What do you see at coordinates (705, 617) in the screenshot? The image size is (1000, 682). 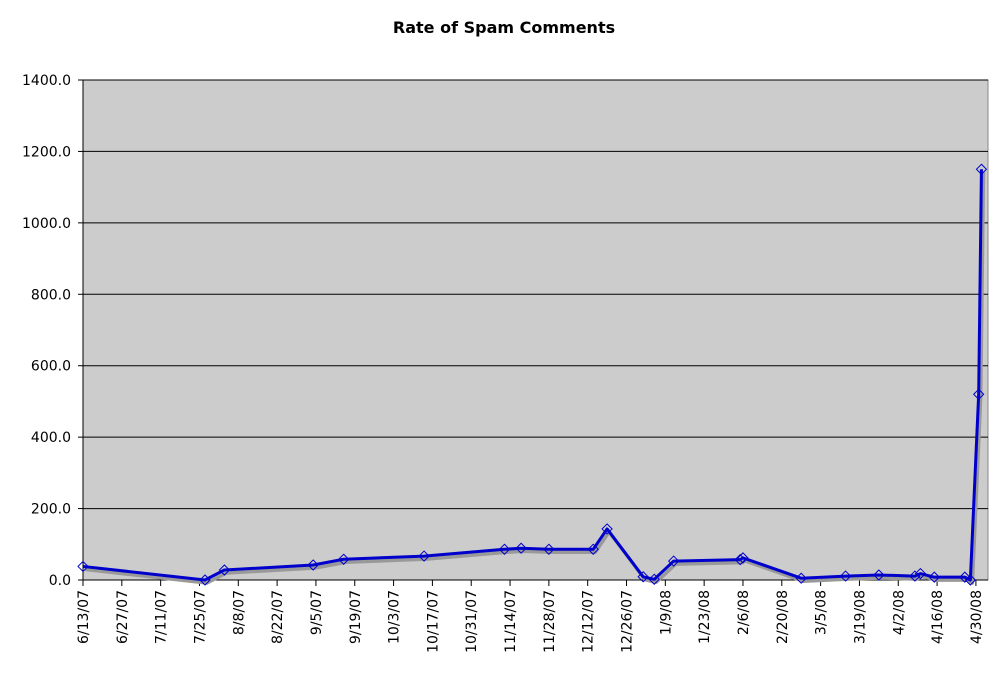 I see `x-tick-label: 1/23/08` at bounding box center [705, 617].